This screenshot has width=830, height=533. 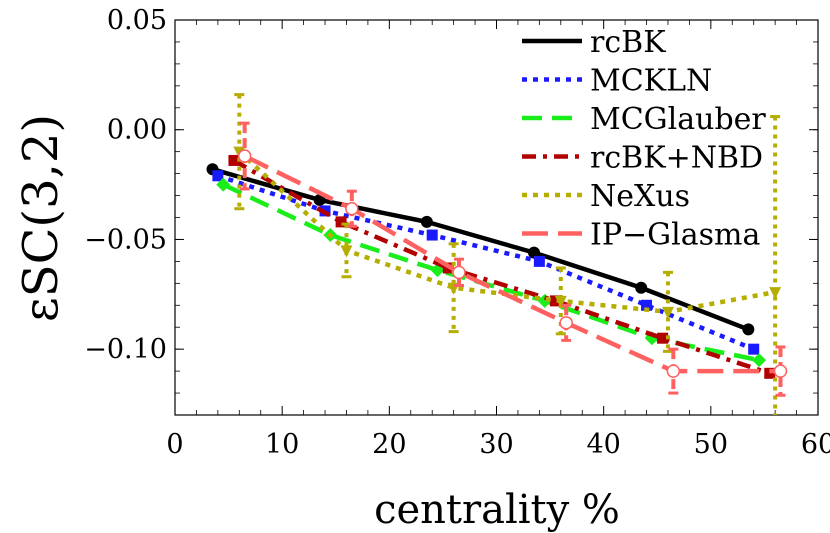 What do you see at coordinates (496, 444) in the screenshot?
I see `x-tick-label: 30` at bounding box center [496, 444].